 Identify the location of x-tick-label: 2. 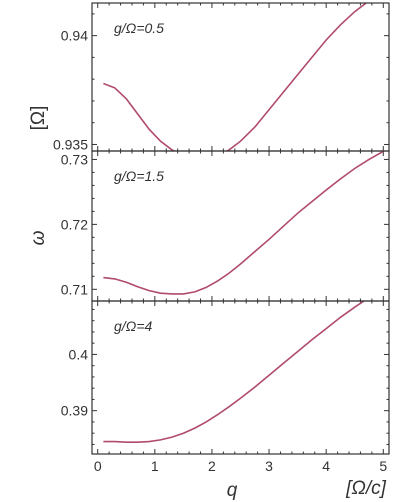
(212, 466).